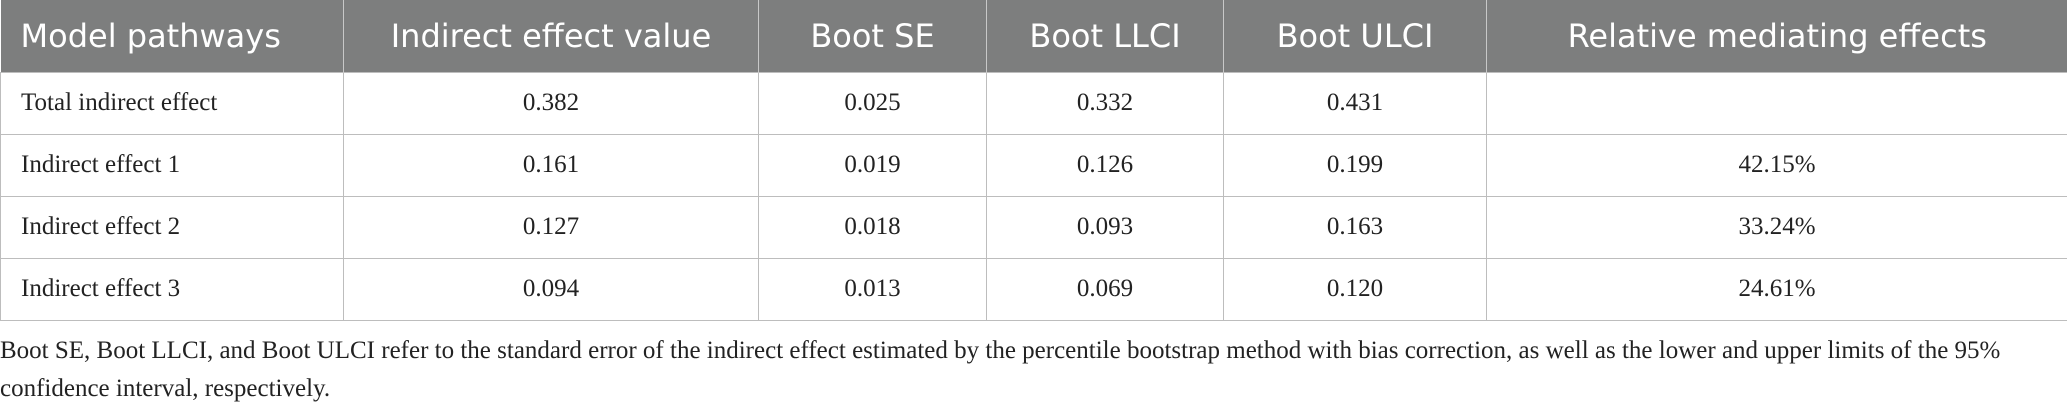  Describe the element at coordinates (1105, 103) in the screenshot. I see `table-cell: 0.332` at that location.